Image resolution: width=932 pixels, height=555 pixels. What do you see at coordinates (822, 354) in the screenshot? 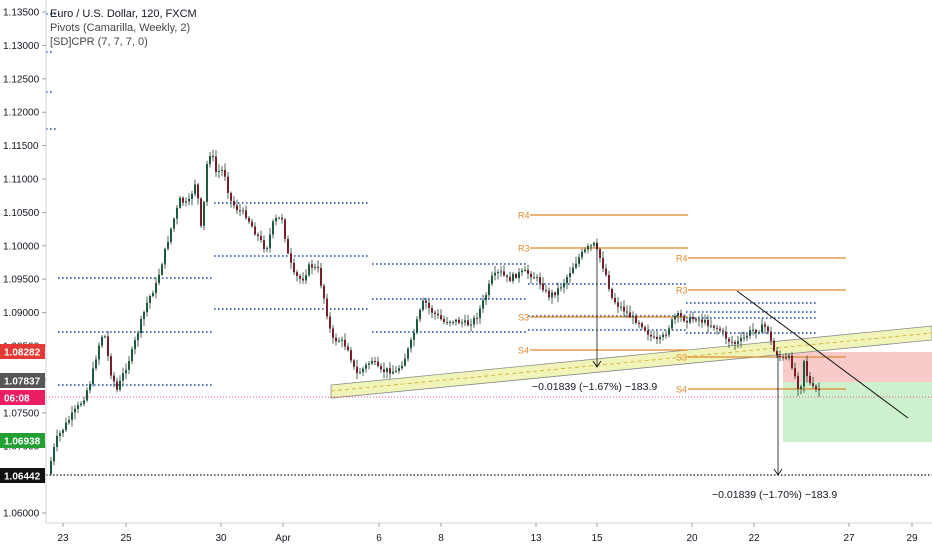
I see `trend-line` at bounding box center [822, 354].